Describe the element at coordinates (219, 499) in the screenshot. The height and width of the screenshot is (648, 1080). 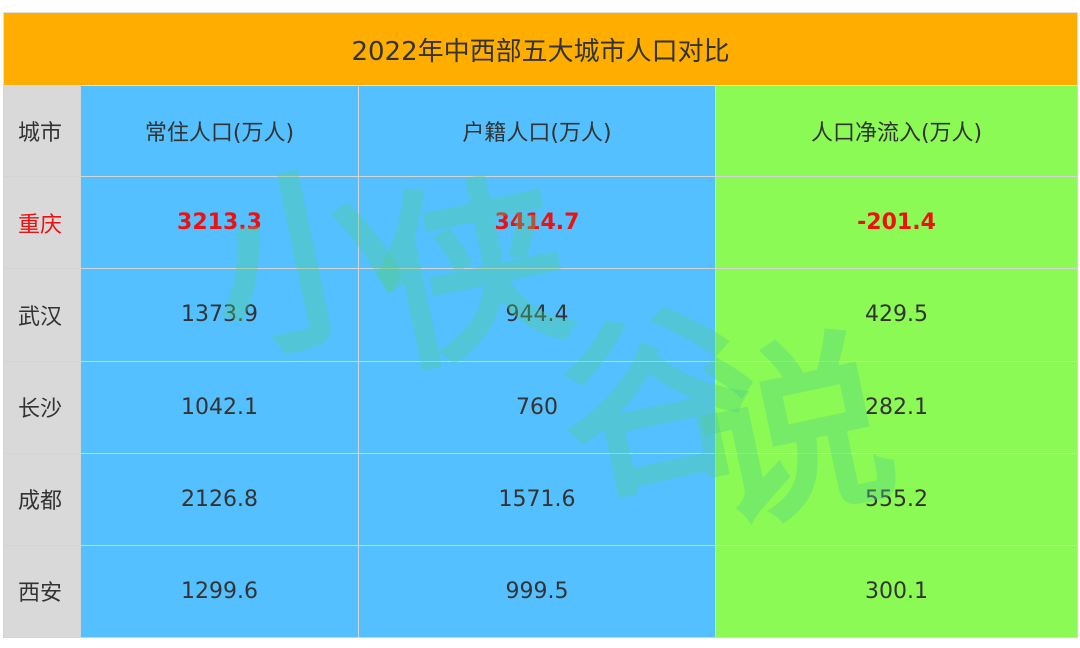
I see `resident-value: 2126.8` at that location.